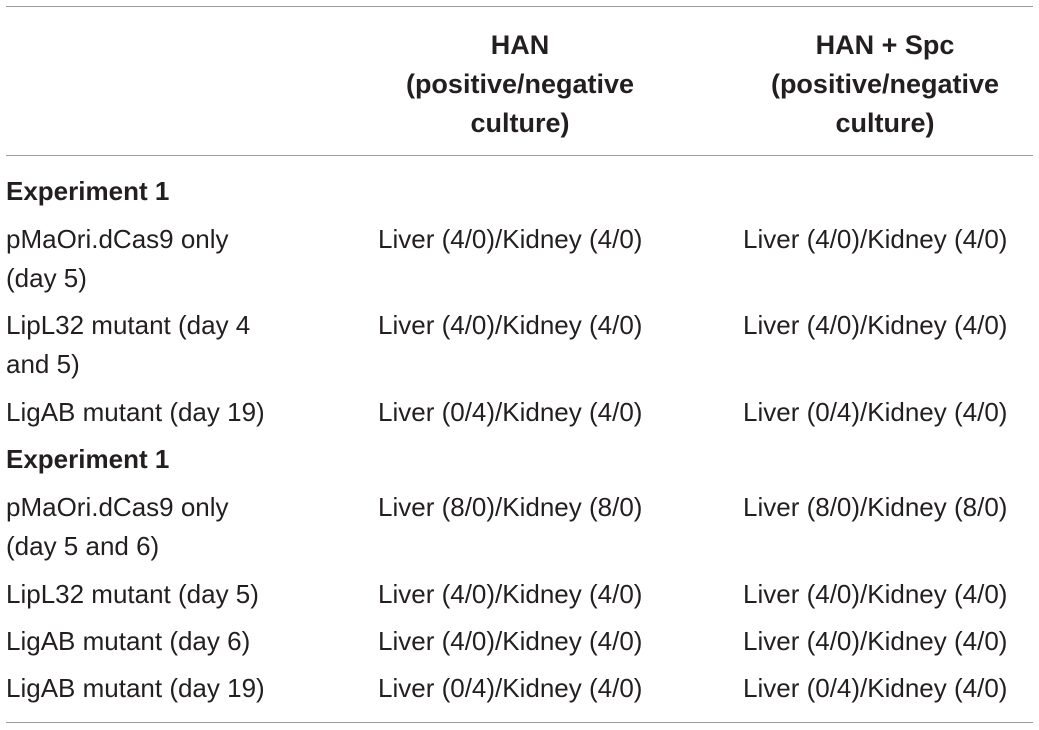 The image size is (1039, 730). I want to click on header-rule, so click(519, 155).